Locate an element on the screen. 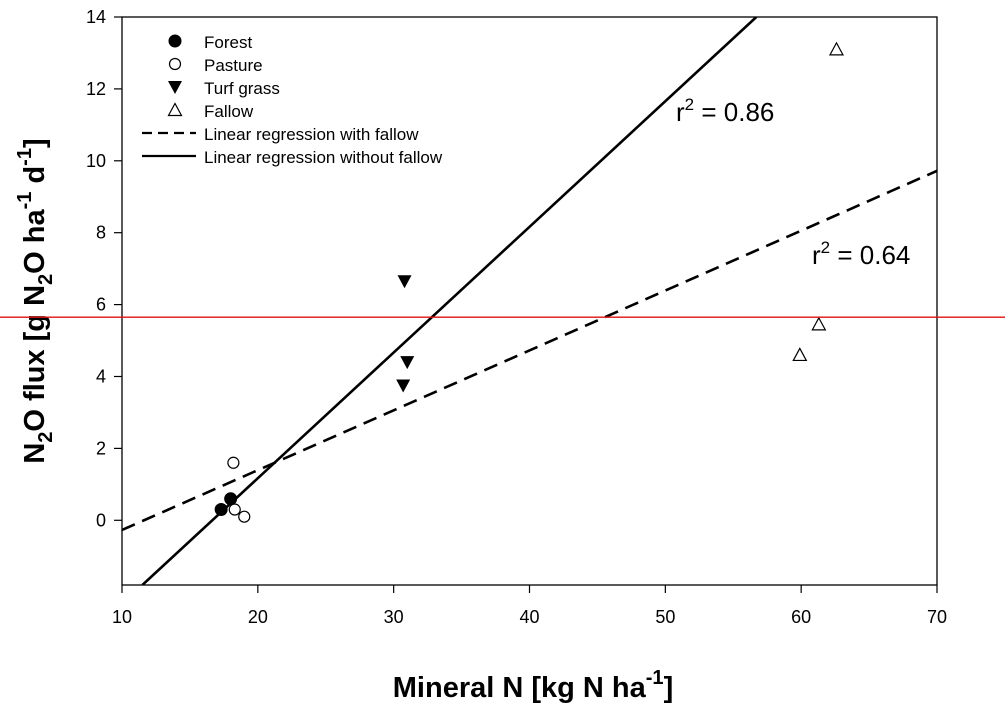 The image size is (1005, 707). y-axis-title: N2O flux [g N2O ha-1 d-1] is located at coordinates (35, 300).